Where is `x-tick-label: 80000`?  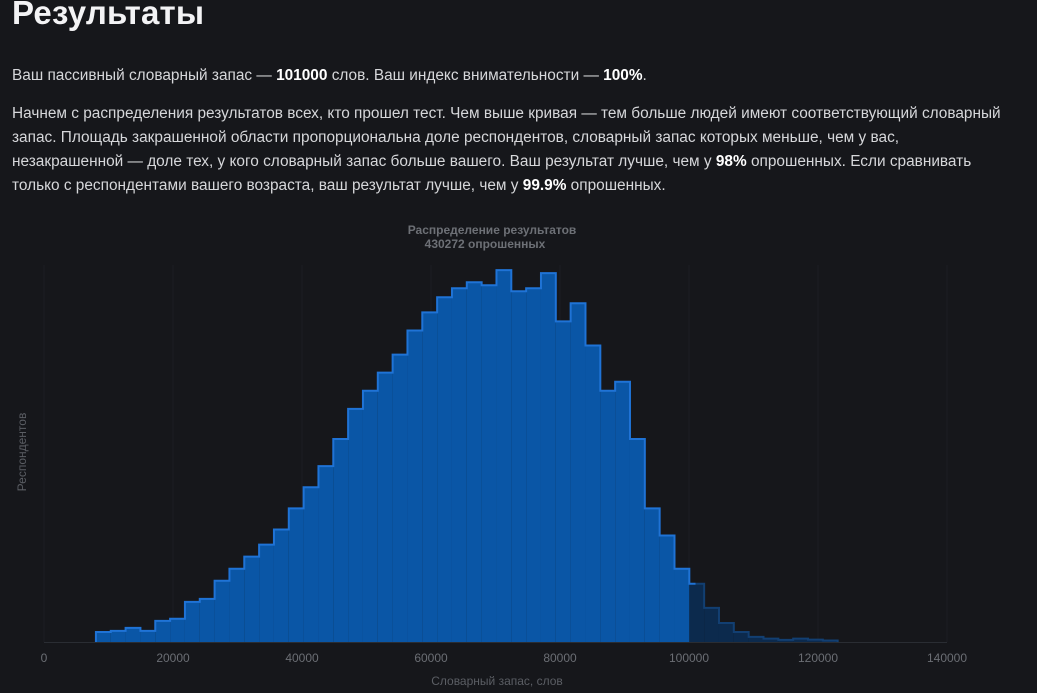 x-tick-label: 80000 is located at coordinates (560, 658).